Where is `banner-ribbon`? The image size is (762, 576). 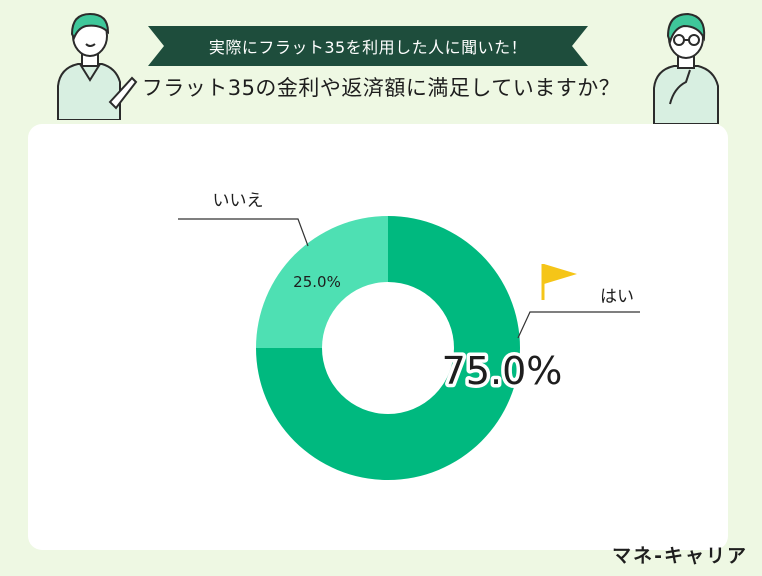 banner-ribbon is located at coordinates (368, 46).